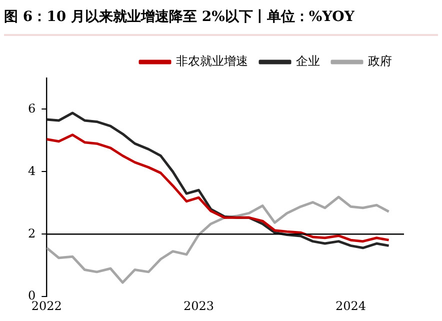 The height and width of the screenshot is (321, 442). Describe the element at coordinates (351, 305) in the screenshot. I see `x-tick-label: 2024` at that location.